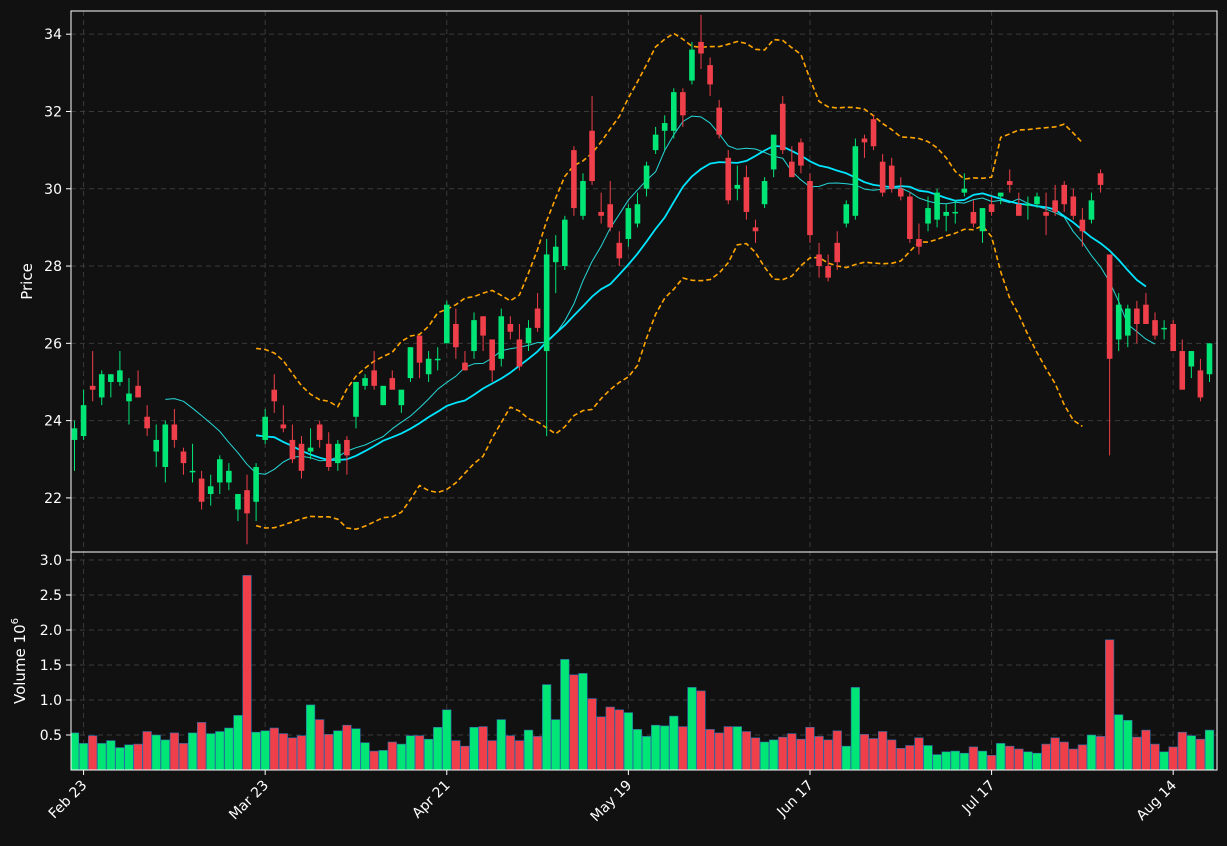  What do you see at coordinates (53, 422) in the screenshot?
I see `price-tick-label: 24` at bounding box center [53, 422].